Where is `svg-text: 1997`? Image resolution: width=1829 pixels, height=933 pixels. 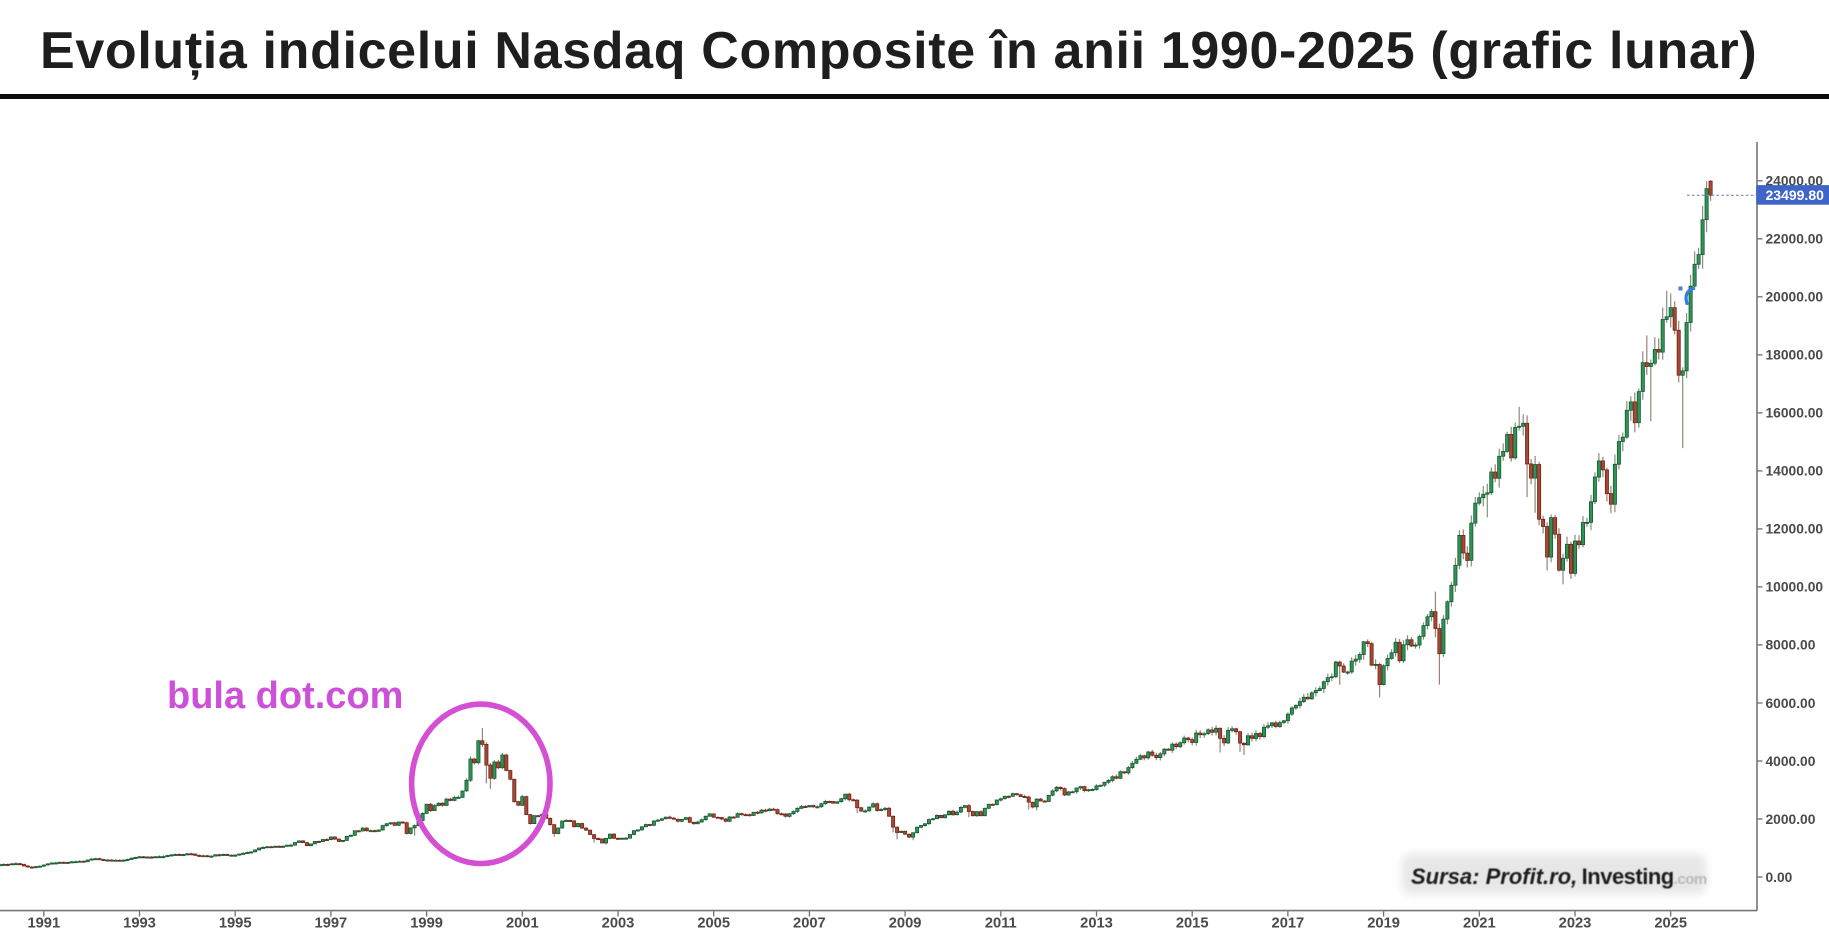 svg-text: 1997 is located at coordinates (331, 924).